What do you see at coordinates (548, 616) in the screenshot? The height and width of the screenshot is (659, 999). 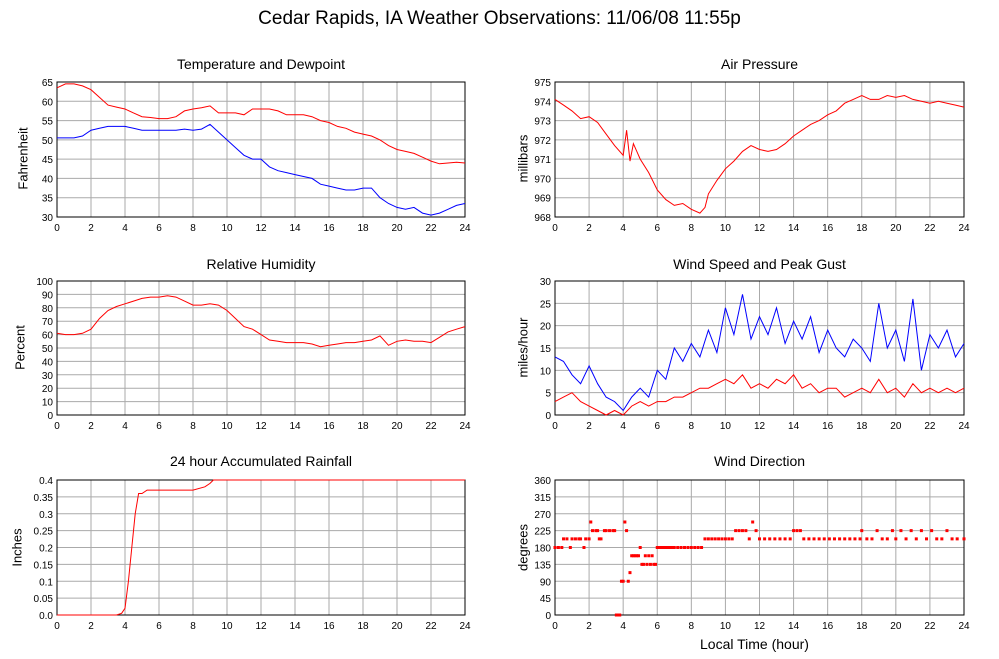 I see `direction-ytick-label: 0` at bounding box center [548, 616].